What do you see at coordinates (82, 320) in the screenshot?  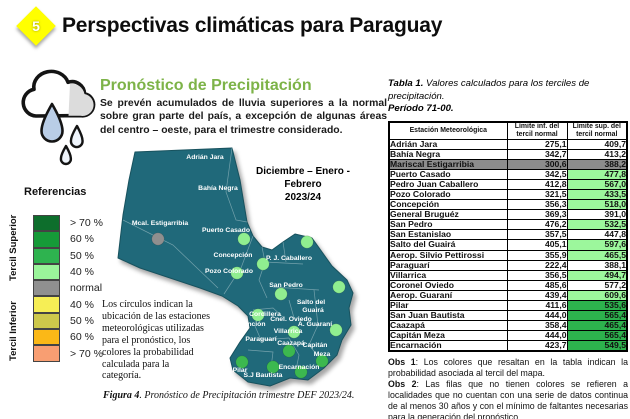 I see `legend-label: 50 %` at bounding box center [82, 320].